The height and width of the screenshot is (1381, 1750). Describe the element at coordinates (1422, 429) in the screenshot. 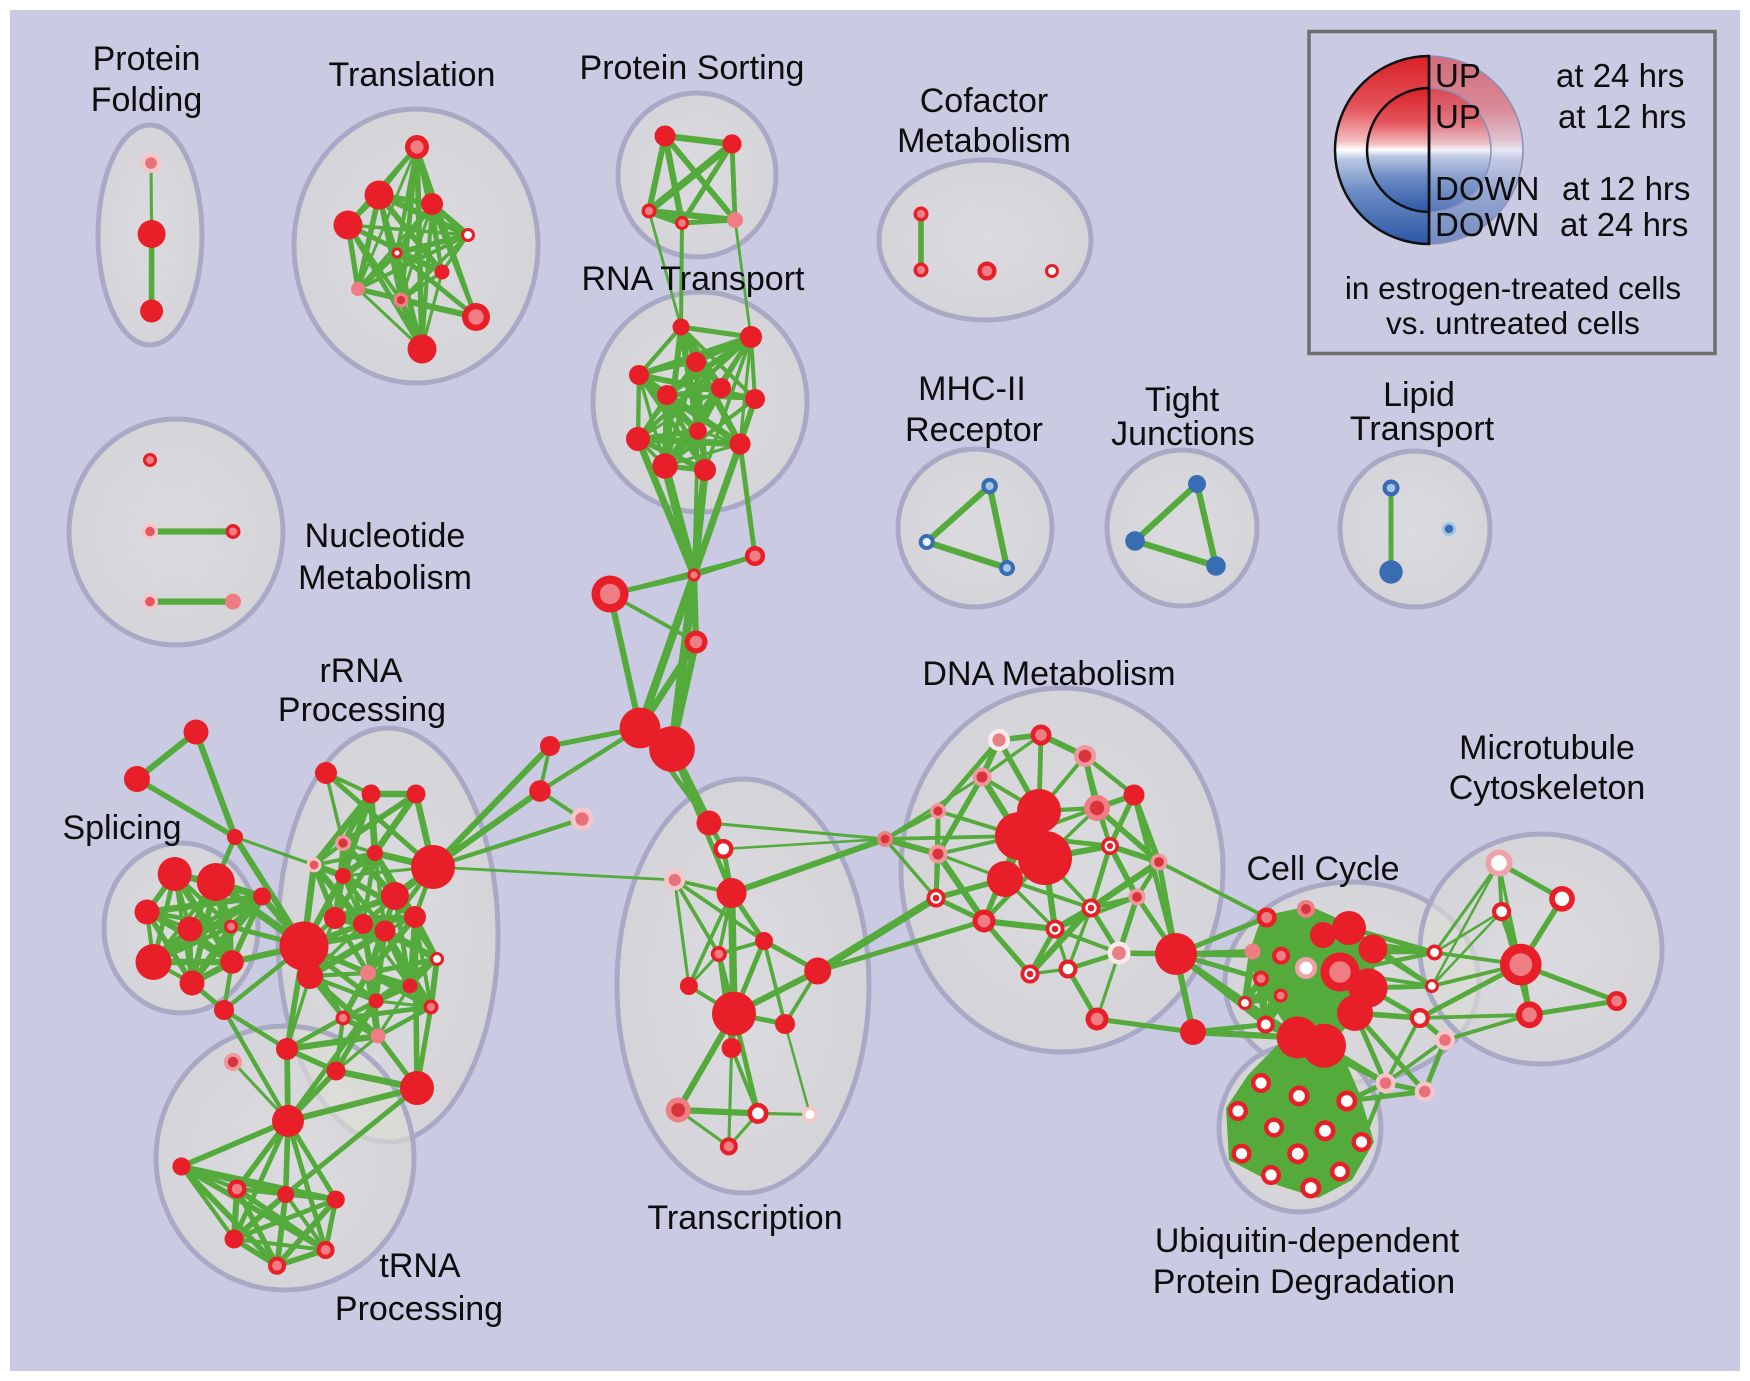

I see `svg-text: Transport` at that location.